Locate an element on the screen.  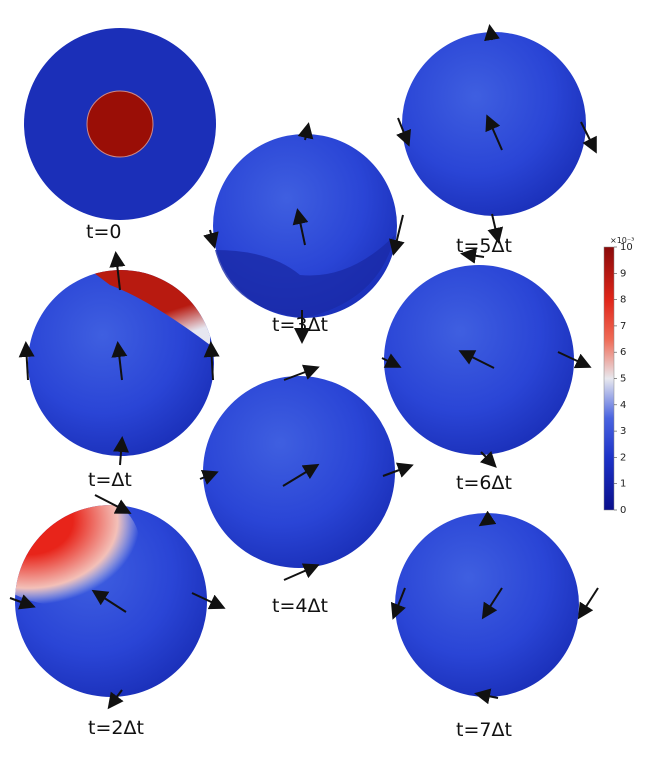
panel-label: t=0 is located at coordinates (103, 232).